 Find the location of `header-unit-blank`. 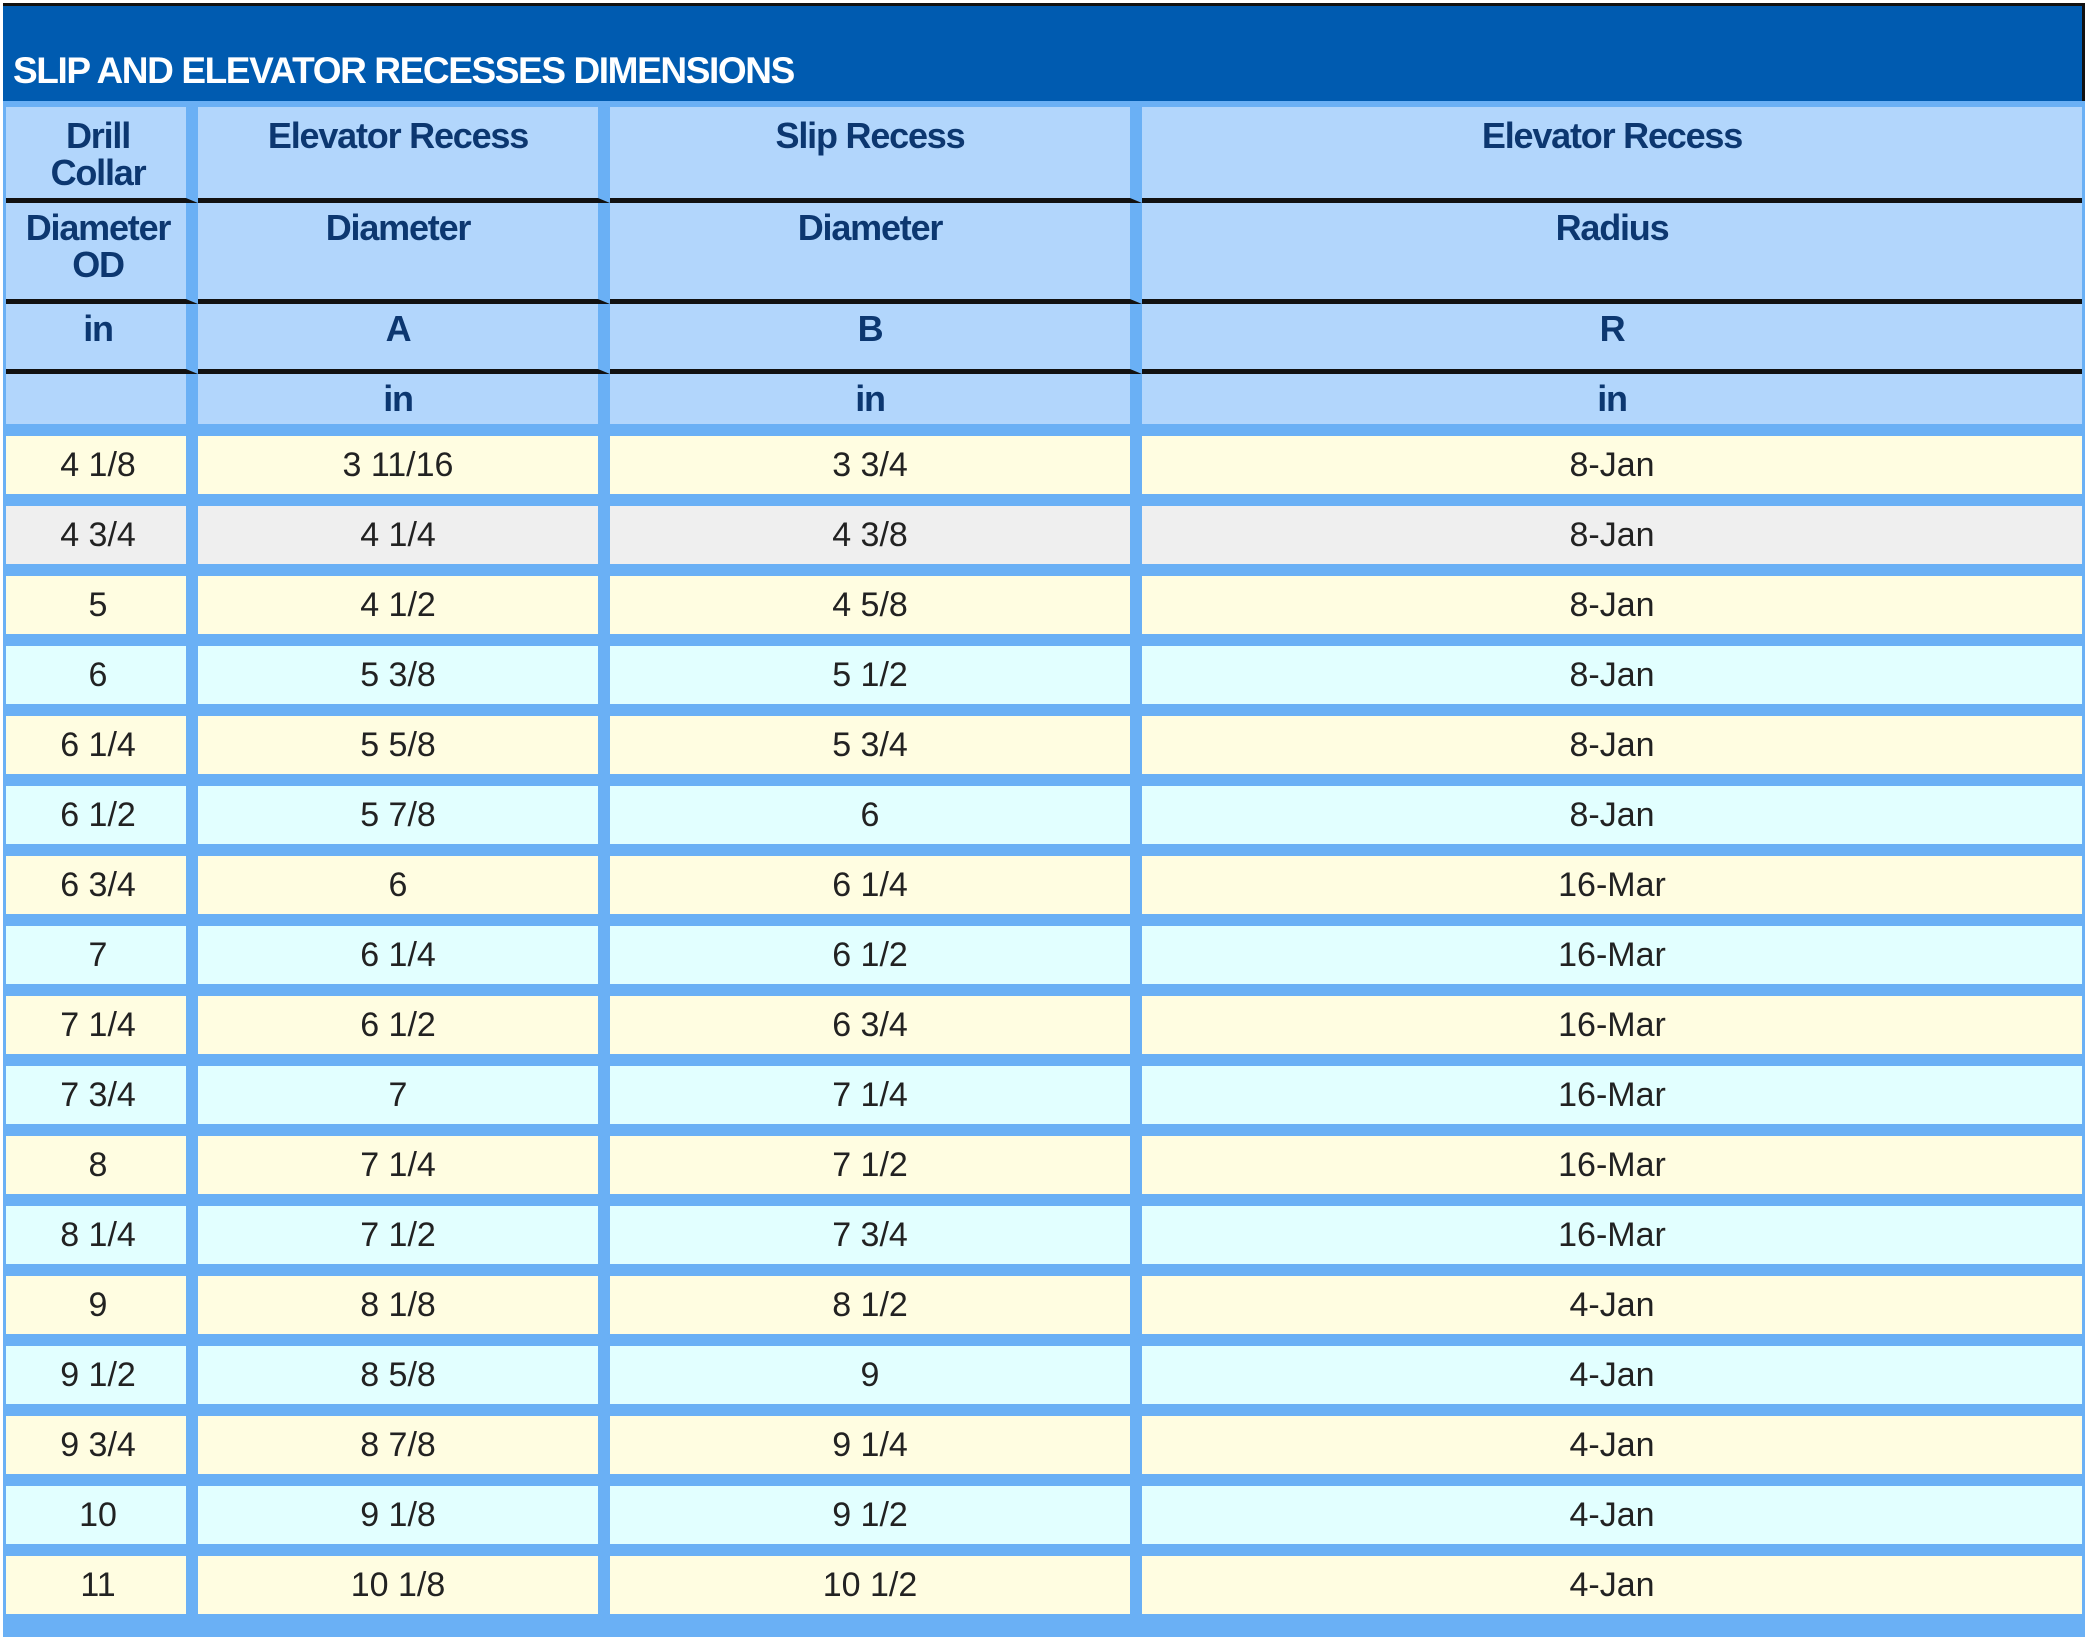

header-unit-blank is located at coordinates (102, 405).